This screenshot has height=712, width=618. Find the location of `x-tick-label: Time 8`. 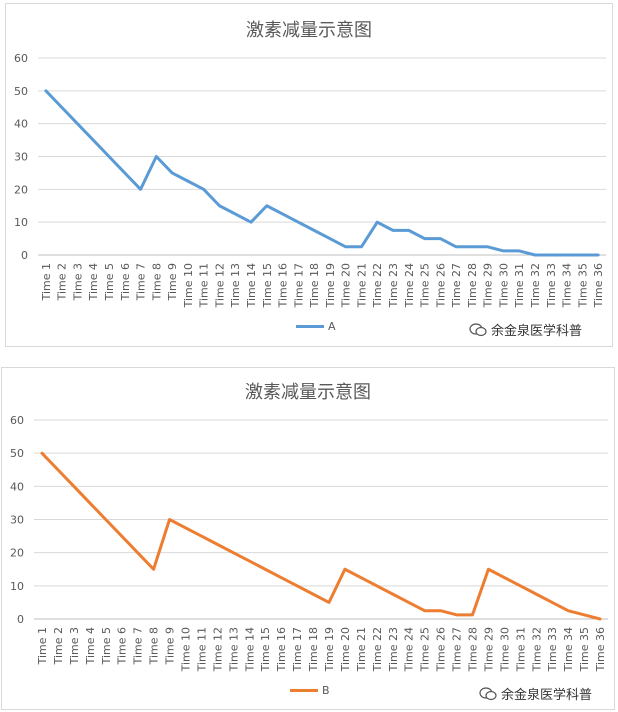

x-tick-label: Time 8 is located at coordinates (154, 646).